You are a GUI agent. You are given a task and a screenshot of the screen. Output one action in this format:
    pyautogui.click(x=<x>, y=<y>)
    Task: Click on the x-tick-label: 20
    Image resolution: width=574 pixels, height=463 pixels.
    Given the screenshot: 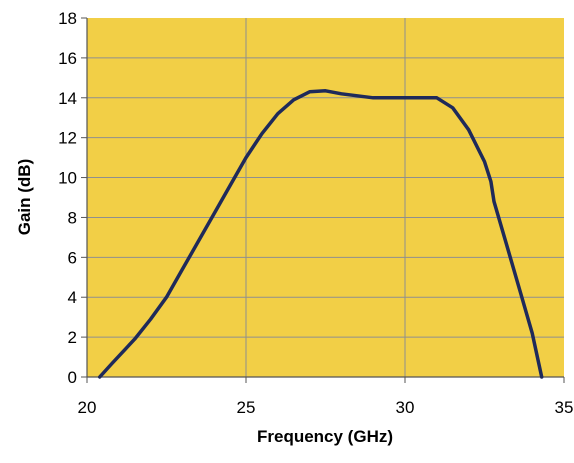 What is the action you would take?
    pyautogui.click(x=87, y=407)
    